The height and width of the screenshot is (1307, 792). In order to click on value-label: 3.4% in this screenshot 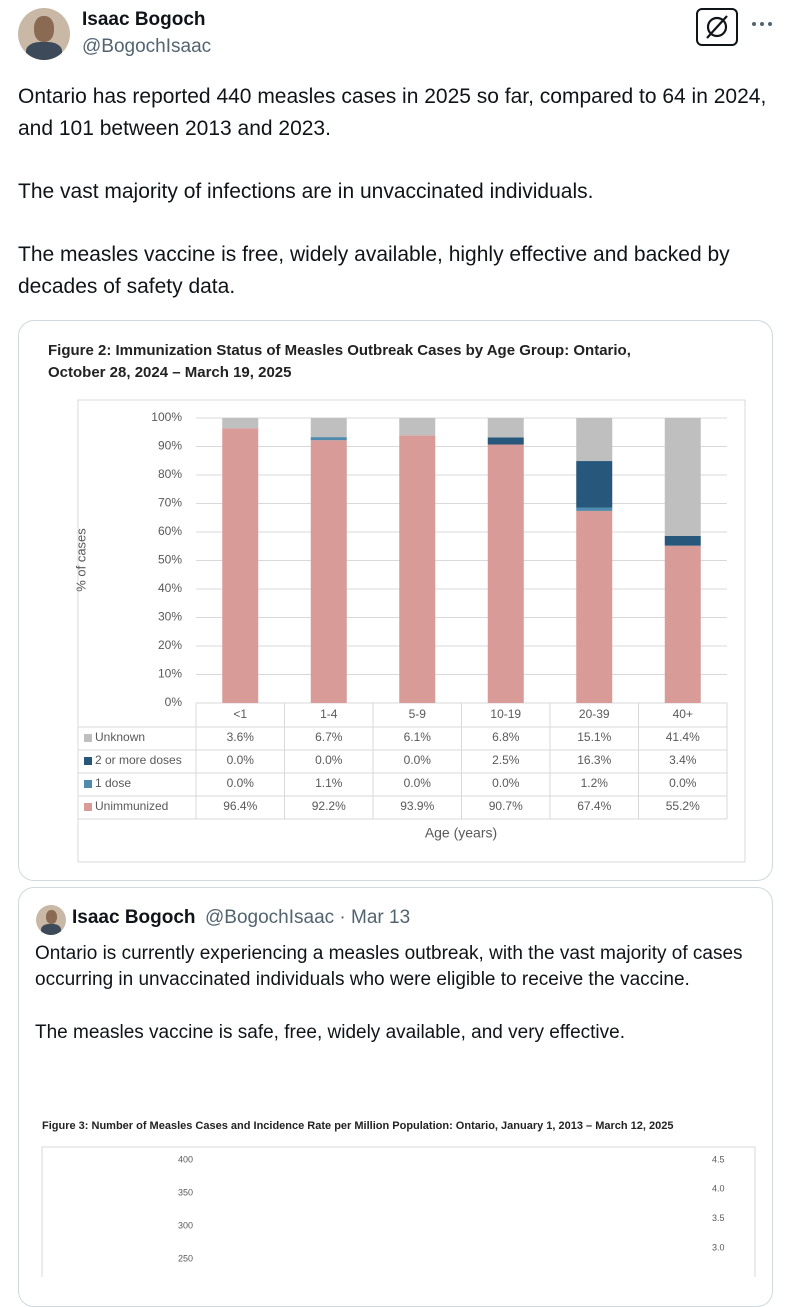, I will do `click(683, 760)`.